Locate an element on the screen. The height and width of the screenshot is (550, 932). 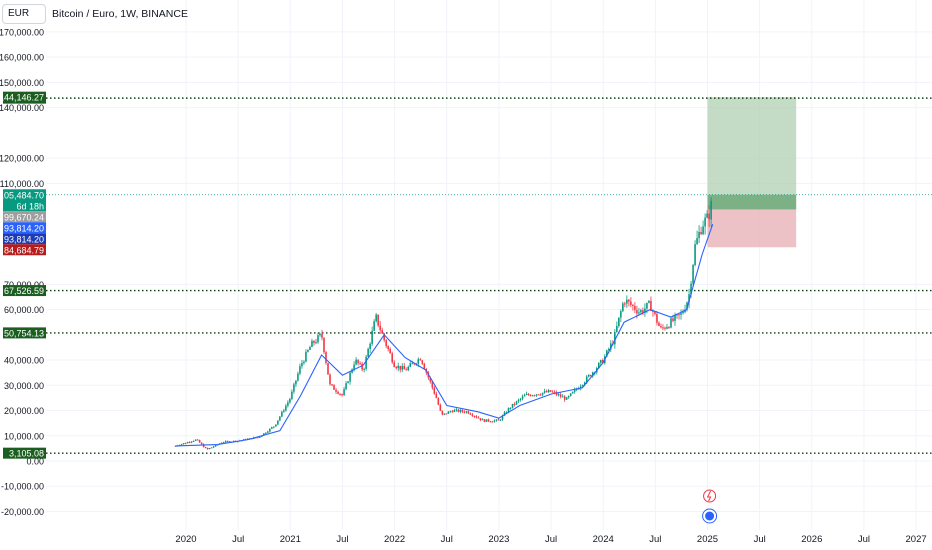
x-tick-label: 2020 is located at coordinates (185, 539).